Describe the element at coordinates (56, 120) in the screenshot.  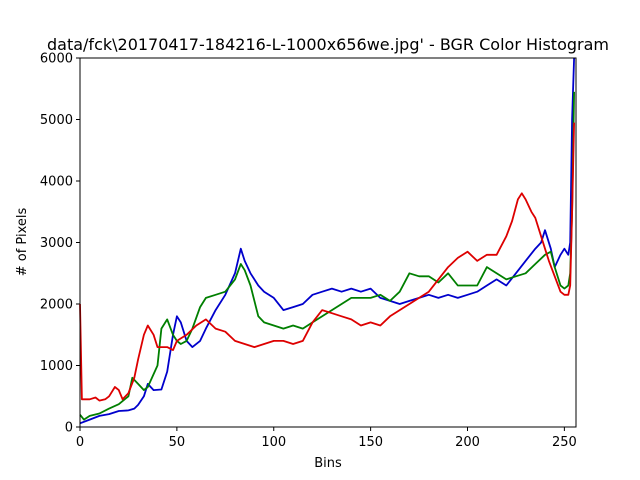
I see `y-tick-label: 5000` at that location.